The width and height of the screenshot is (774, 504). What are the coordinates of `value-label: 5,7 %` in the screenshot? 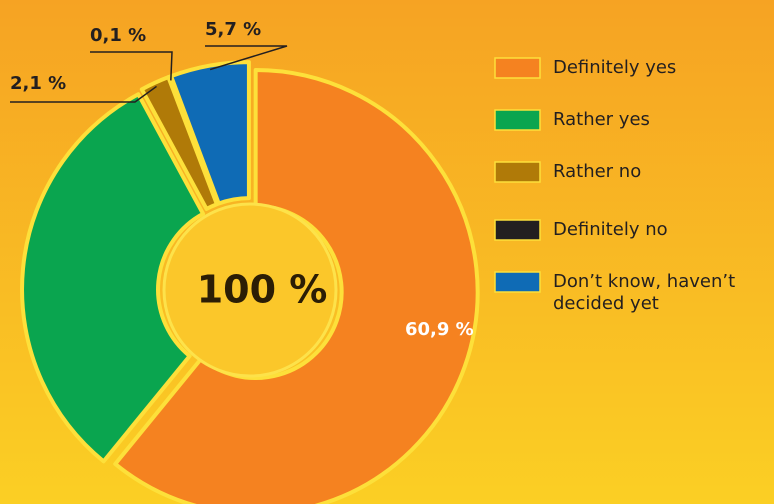 It's located at (233, 29).